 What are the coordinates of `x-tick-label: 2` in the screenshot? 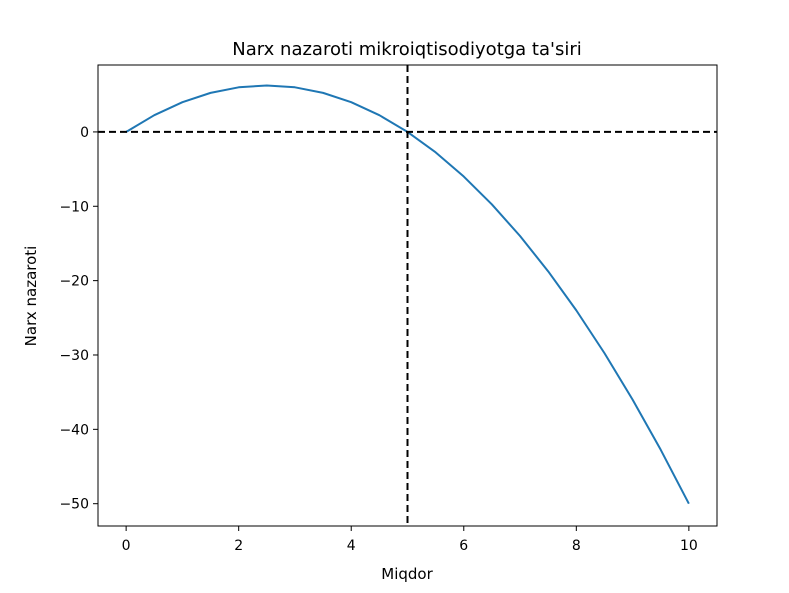 It's located at (238, 546).